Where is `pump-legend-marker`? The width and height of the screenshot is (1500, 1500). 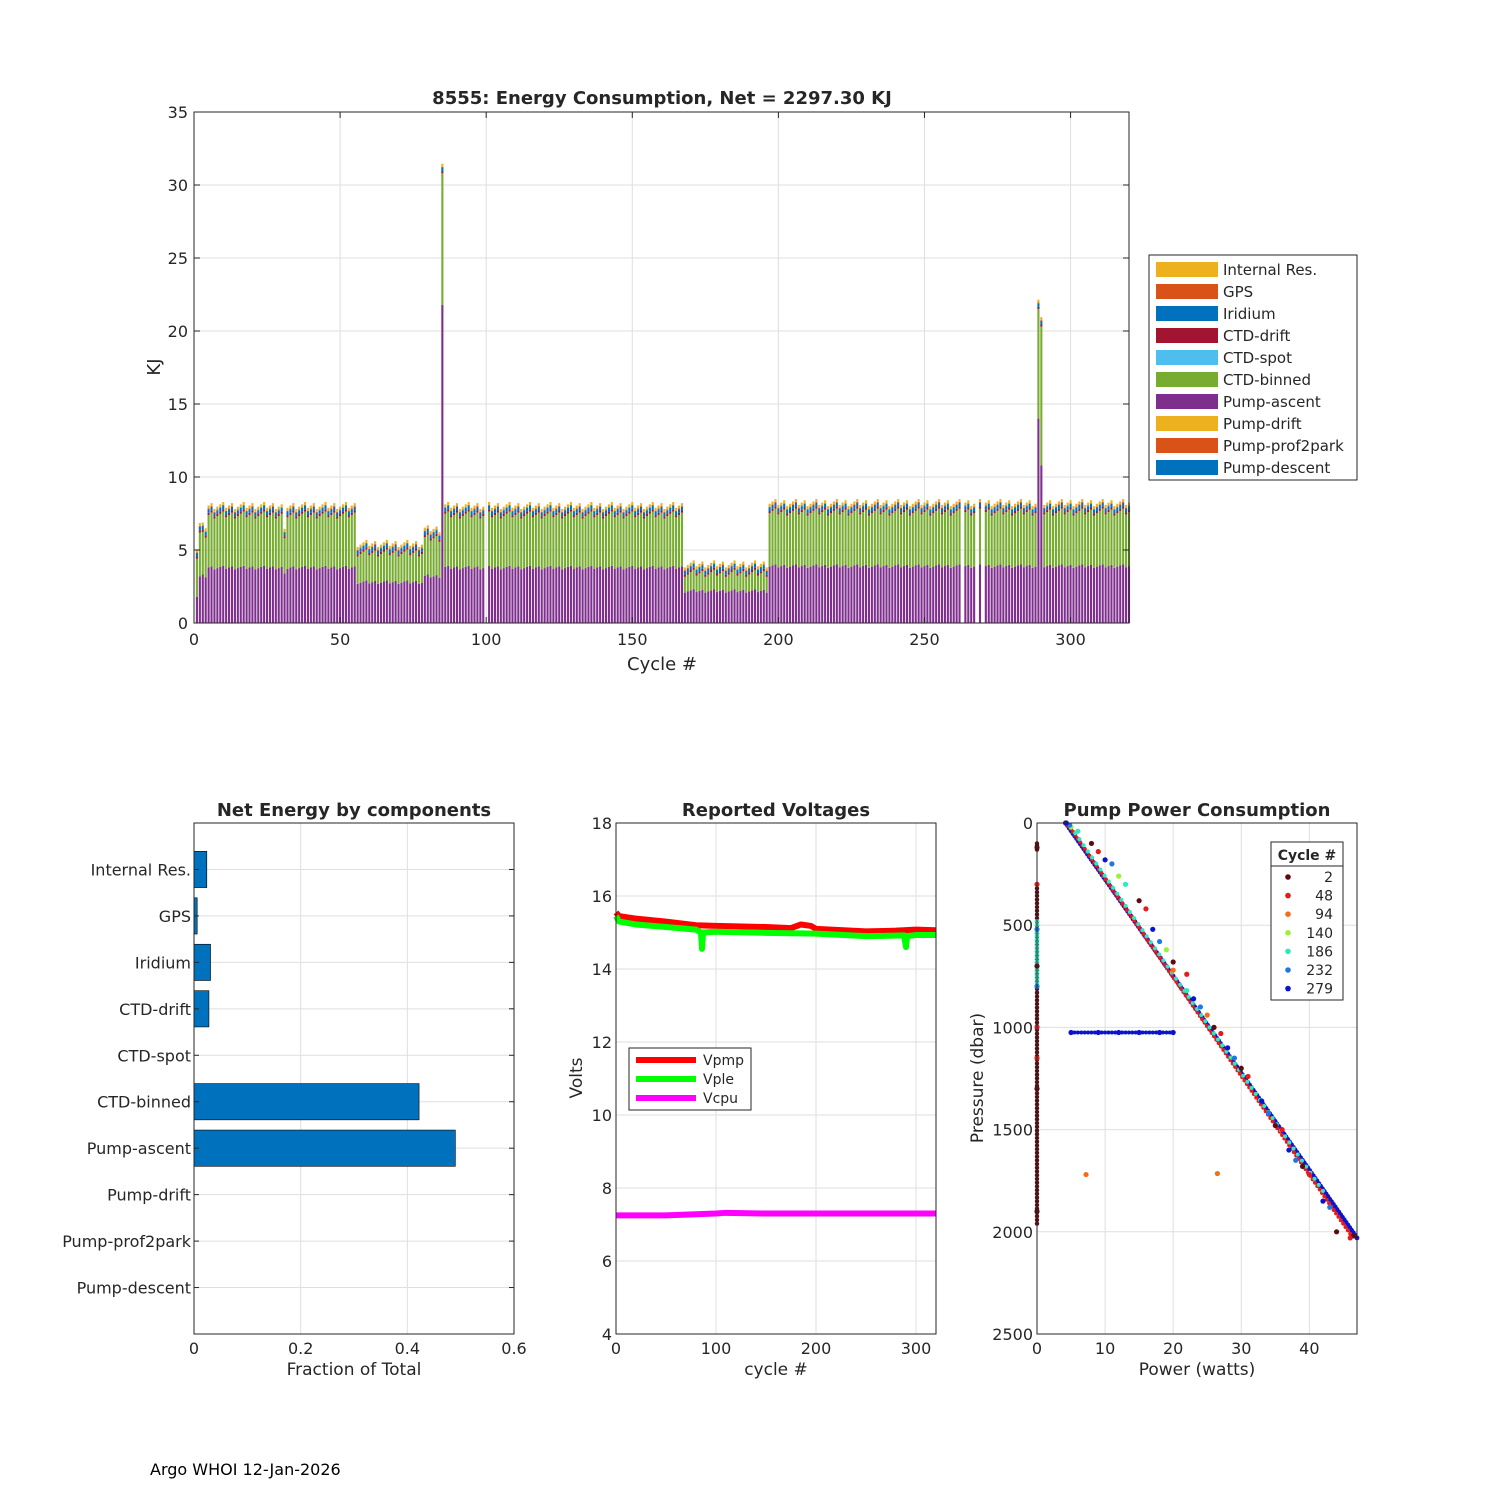
pump-legend-marker is located at coordinates (1288, 877).